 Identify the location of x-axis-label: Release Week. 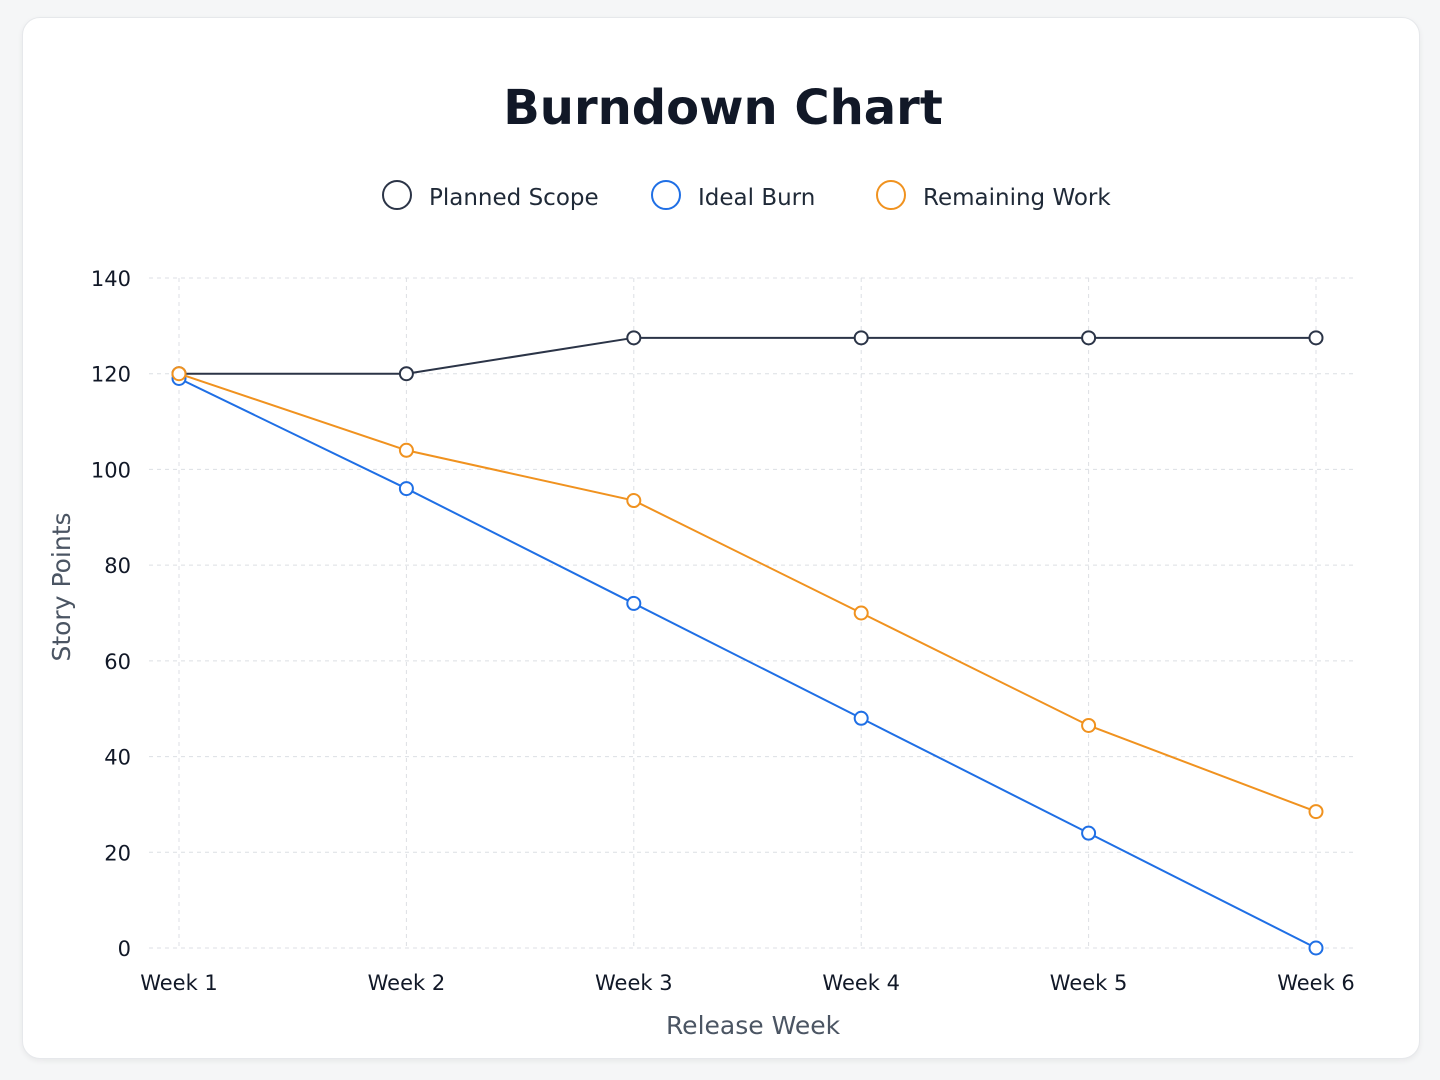
(753, 1025).